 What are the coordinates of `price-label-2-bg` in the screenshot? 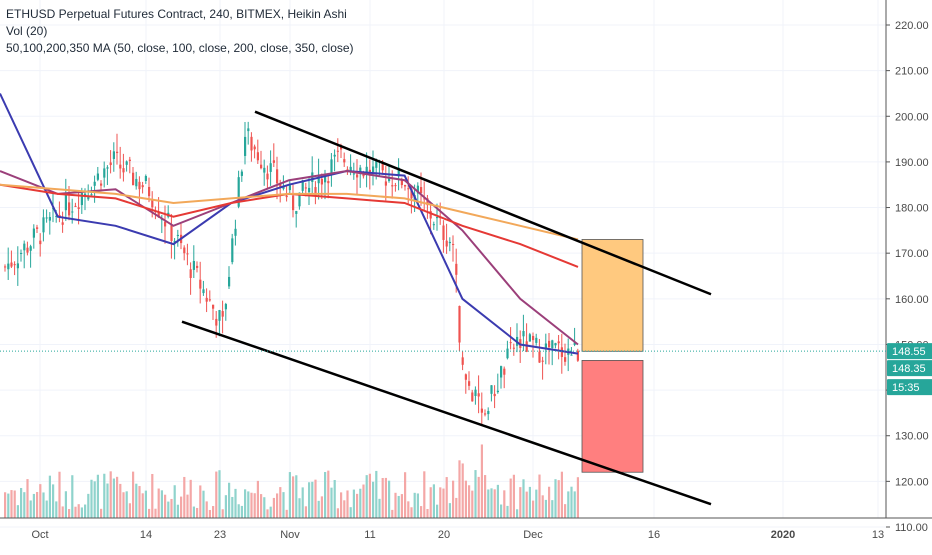 It's located at (909, 368).